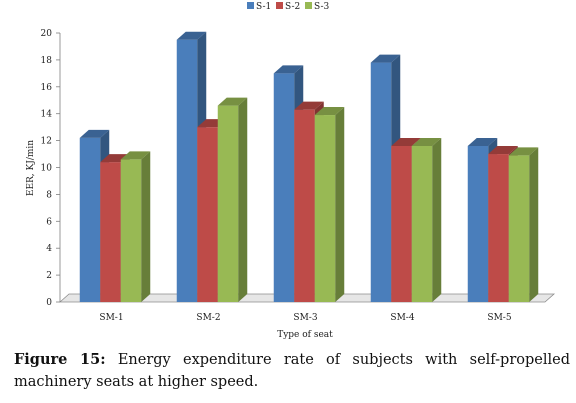 This screenshot has height=403, width=576. I want to click on y-tick-label: 8, so click(49, 195).